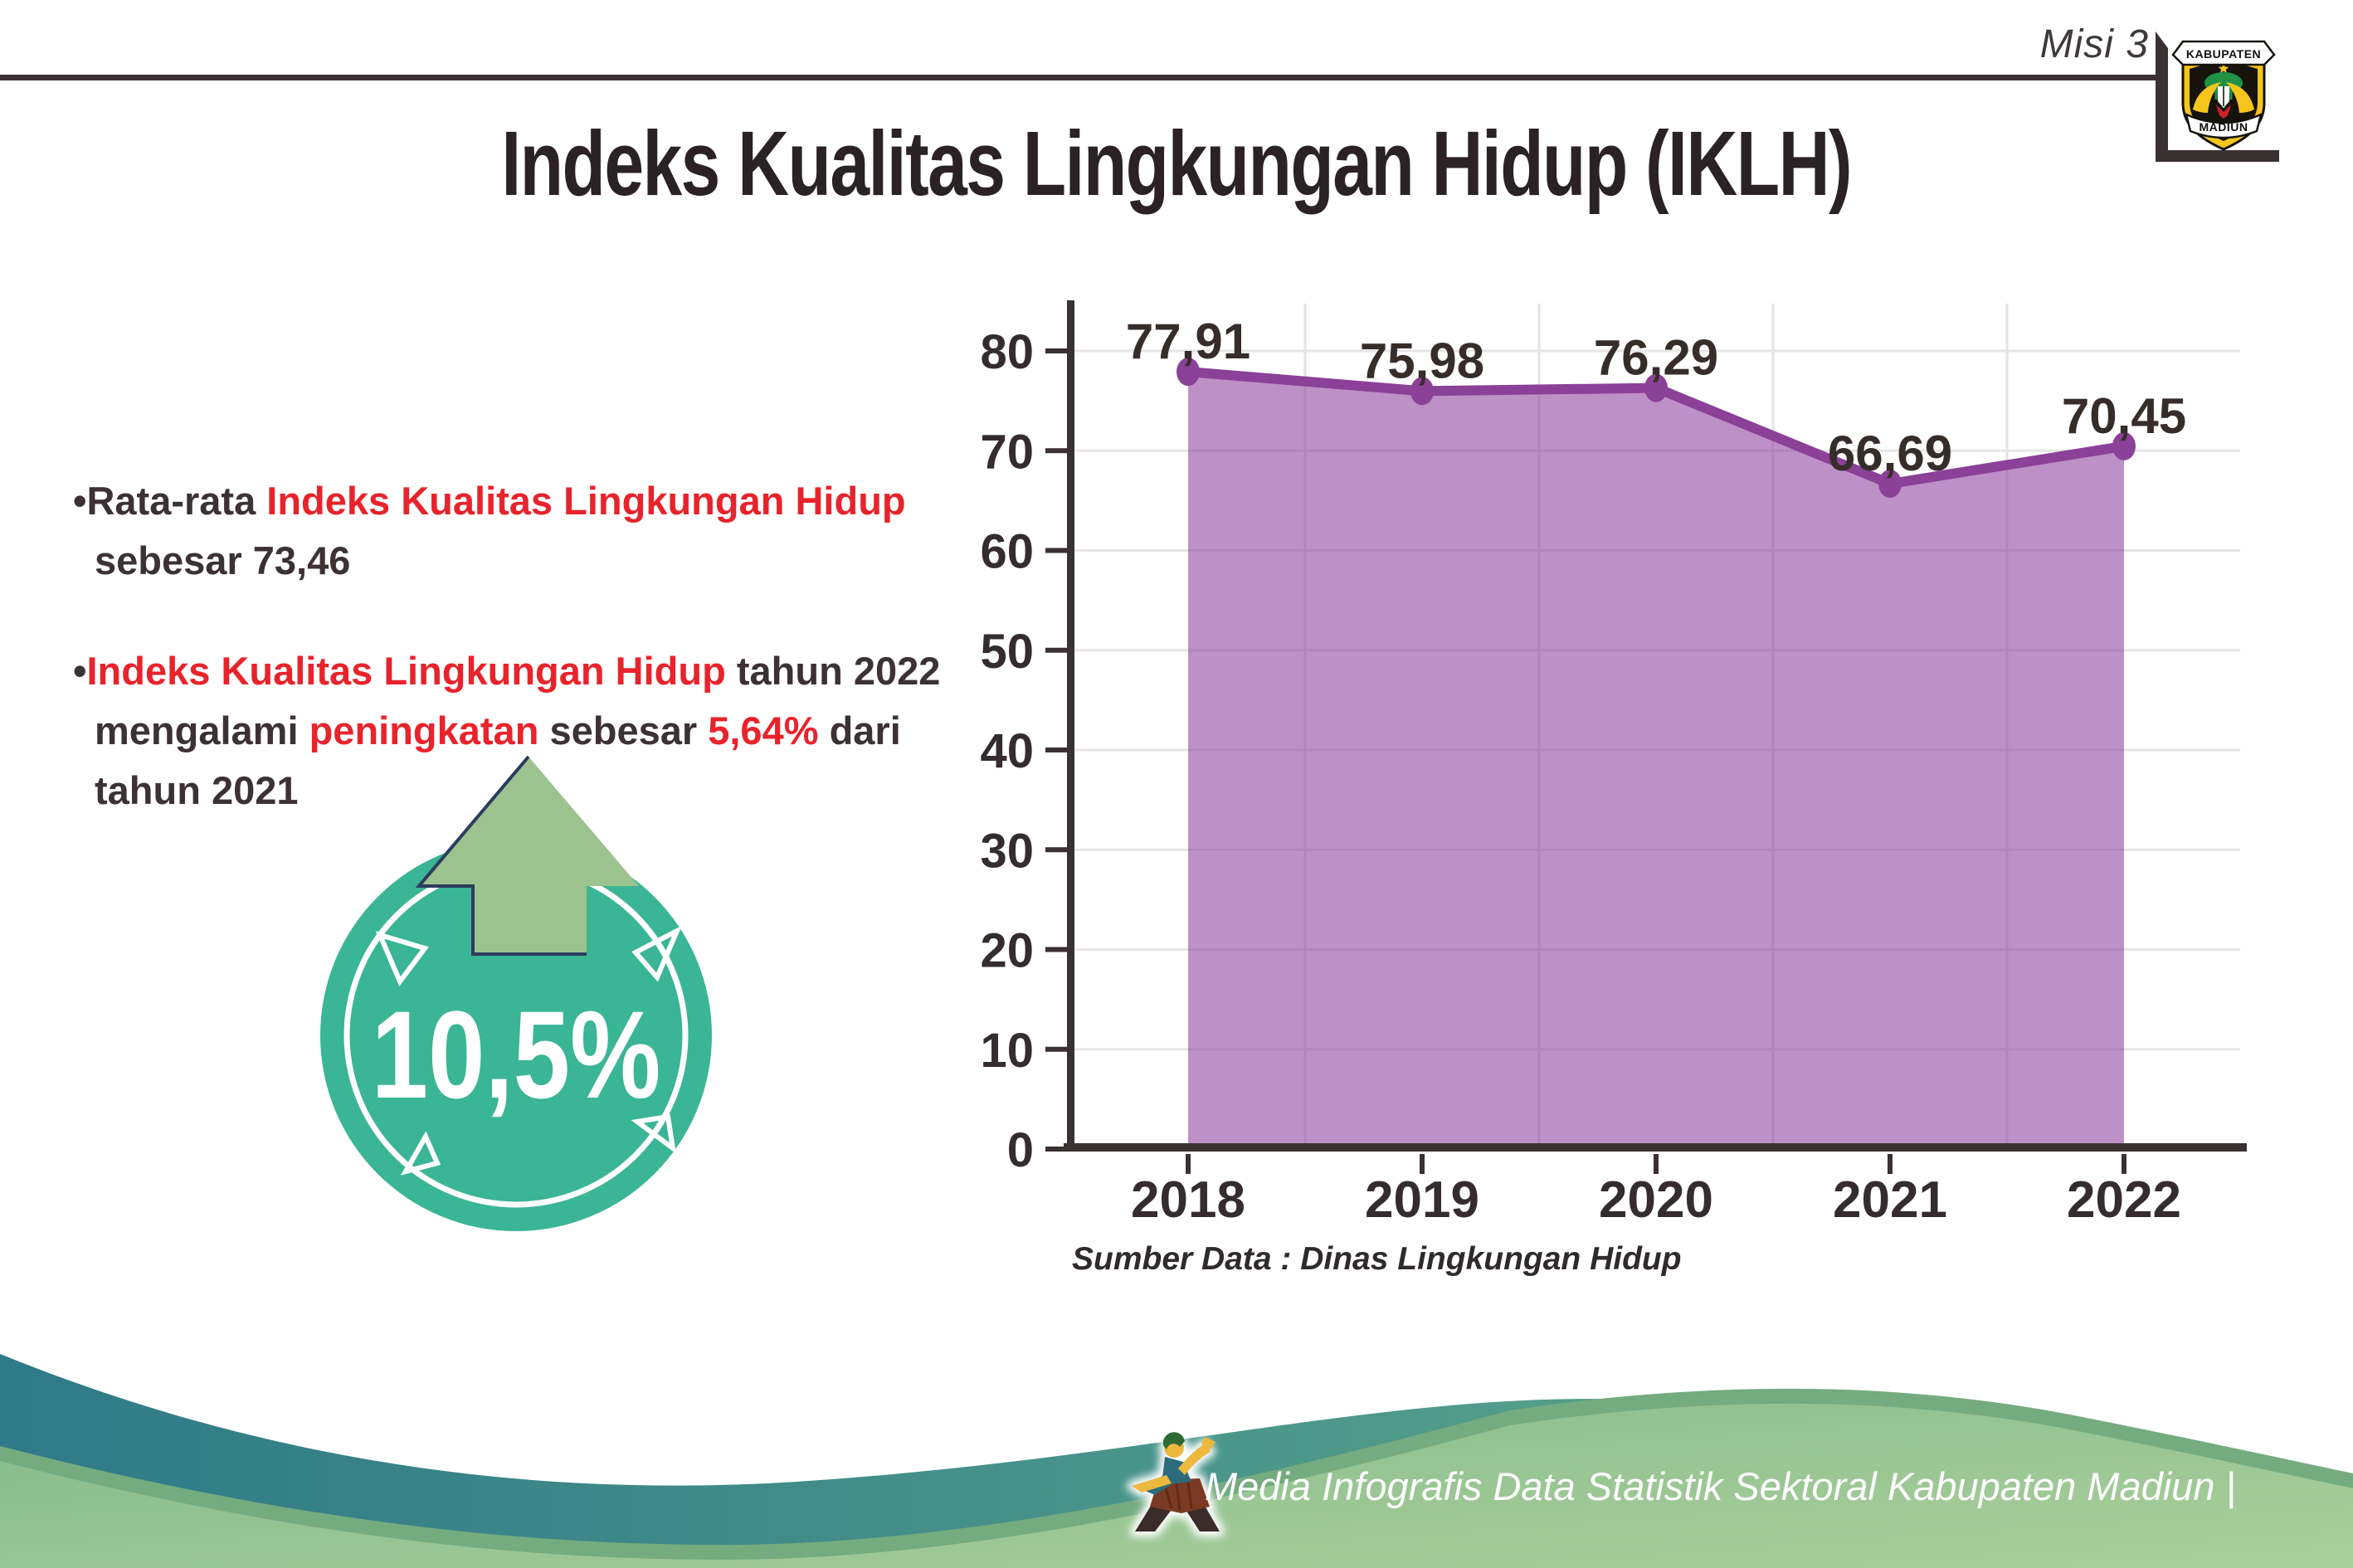 This screenshot has height=1568, width=2353. What do you see at coordinates (1007, 552) in the screenshot?
I see `y-tick-label: 60` at bounding box center [1007, 552].